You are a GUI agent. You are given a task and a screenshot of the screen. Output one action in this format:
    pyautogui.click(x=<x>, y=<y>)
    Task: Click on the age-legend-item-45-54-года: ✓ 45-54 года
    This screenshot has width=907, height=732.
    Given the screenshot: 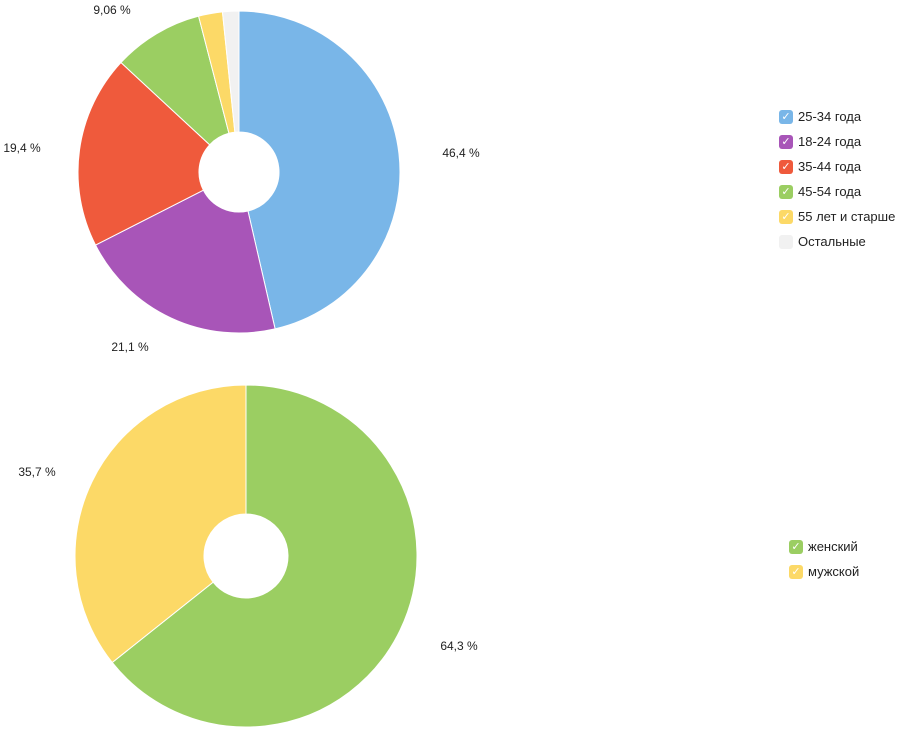 What is the action you would take?
    pyautogui.click(x=837, y=191)
    